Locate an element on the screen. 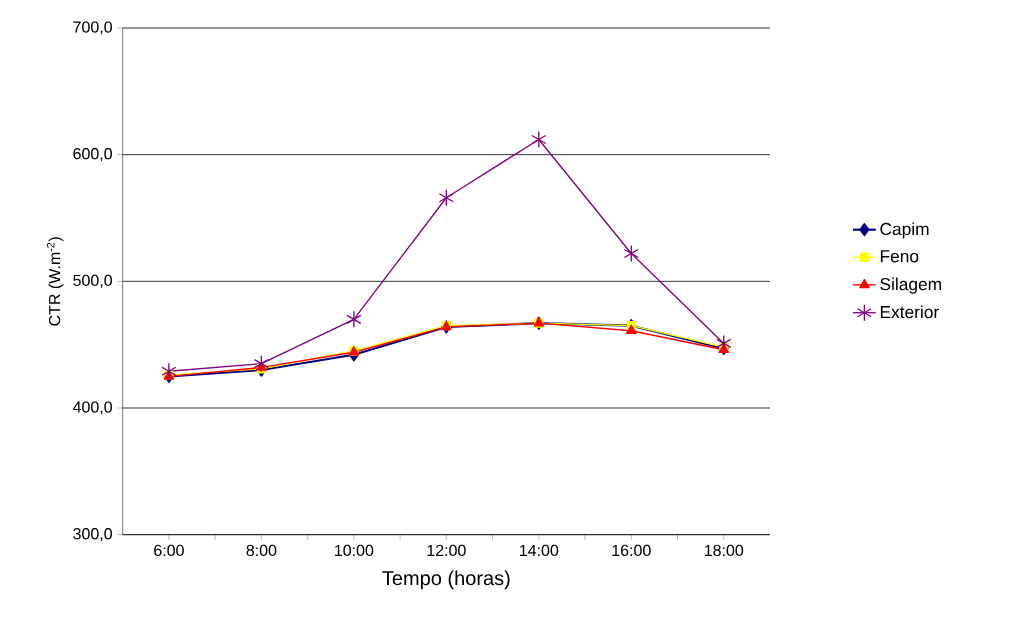 This screenshot has height=628, width=1020. x-tick-label: 6:00 is located at coordinates (169, 550).